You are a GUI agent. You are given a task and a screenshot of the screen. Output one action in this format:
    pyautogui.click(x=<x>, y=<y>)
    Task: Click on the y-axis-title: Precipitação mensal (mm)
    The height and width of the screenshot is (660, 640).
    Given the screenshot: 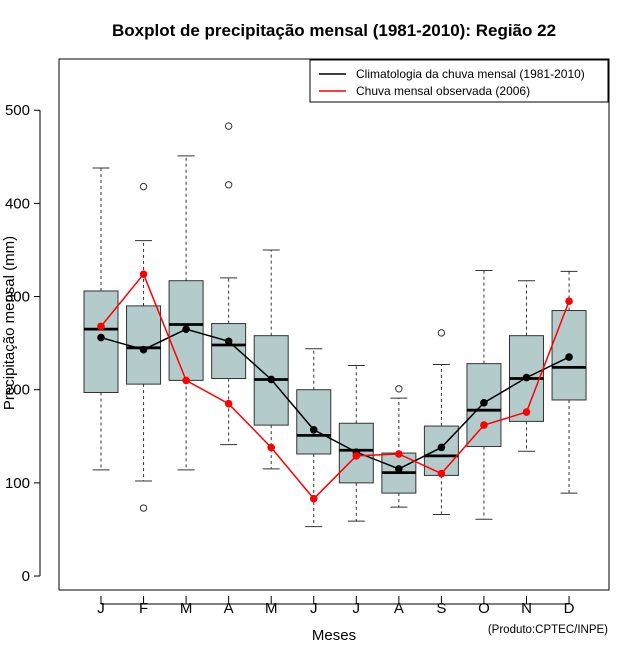 What is the action you would take?
    pyautogui.click(x=9, y=323)
    